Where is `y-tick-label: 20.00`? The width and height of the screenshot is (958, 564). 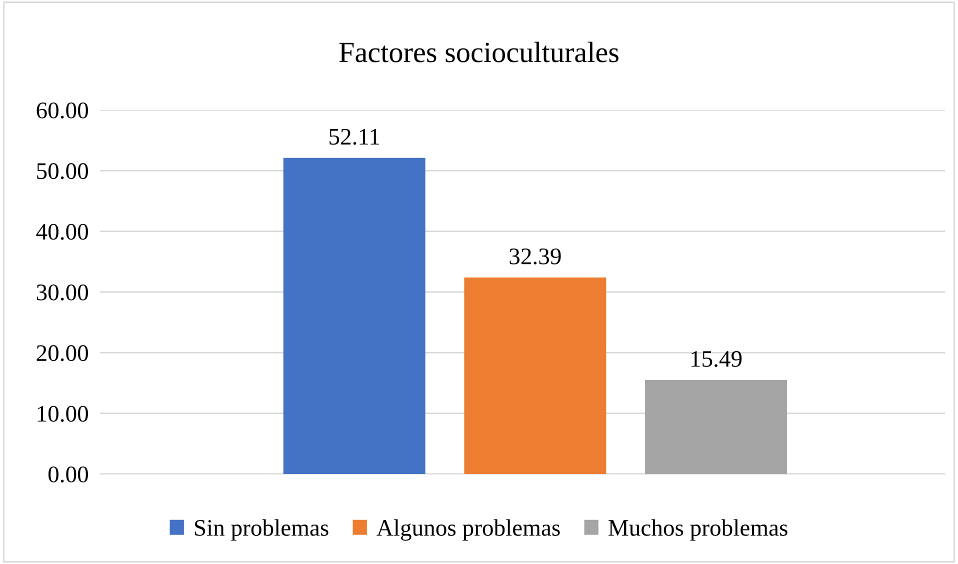 y-tick-label: 20.00 is located at coordinates (62, 353).